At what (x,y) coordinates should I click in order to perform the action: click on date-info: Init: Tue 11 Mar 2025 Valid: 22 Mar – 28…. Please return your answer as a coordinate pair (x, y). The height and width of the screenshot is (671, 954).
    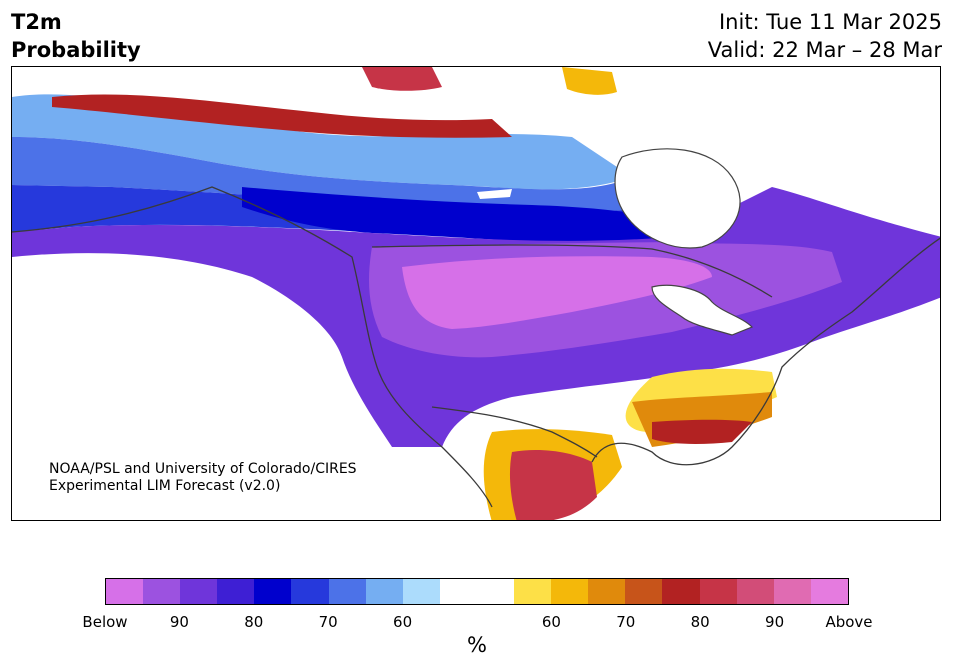
    Looking at the image, I should click on (825, 36).